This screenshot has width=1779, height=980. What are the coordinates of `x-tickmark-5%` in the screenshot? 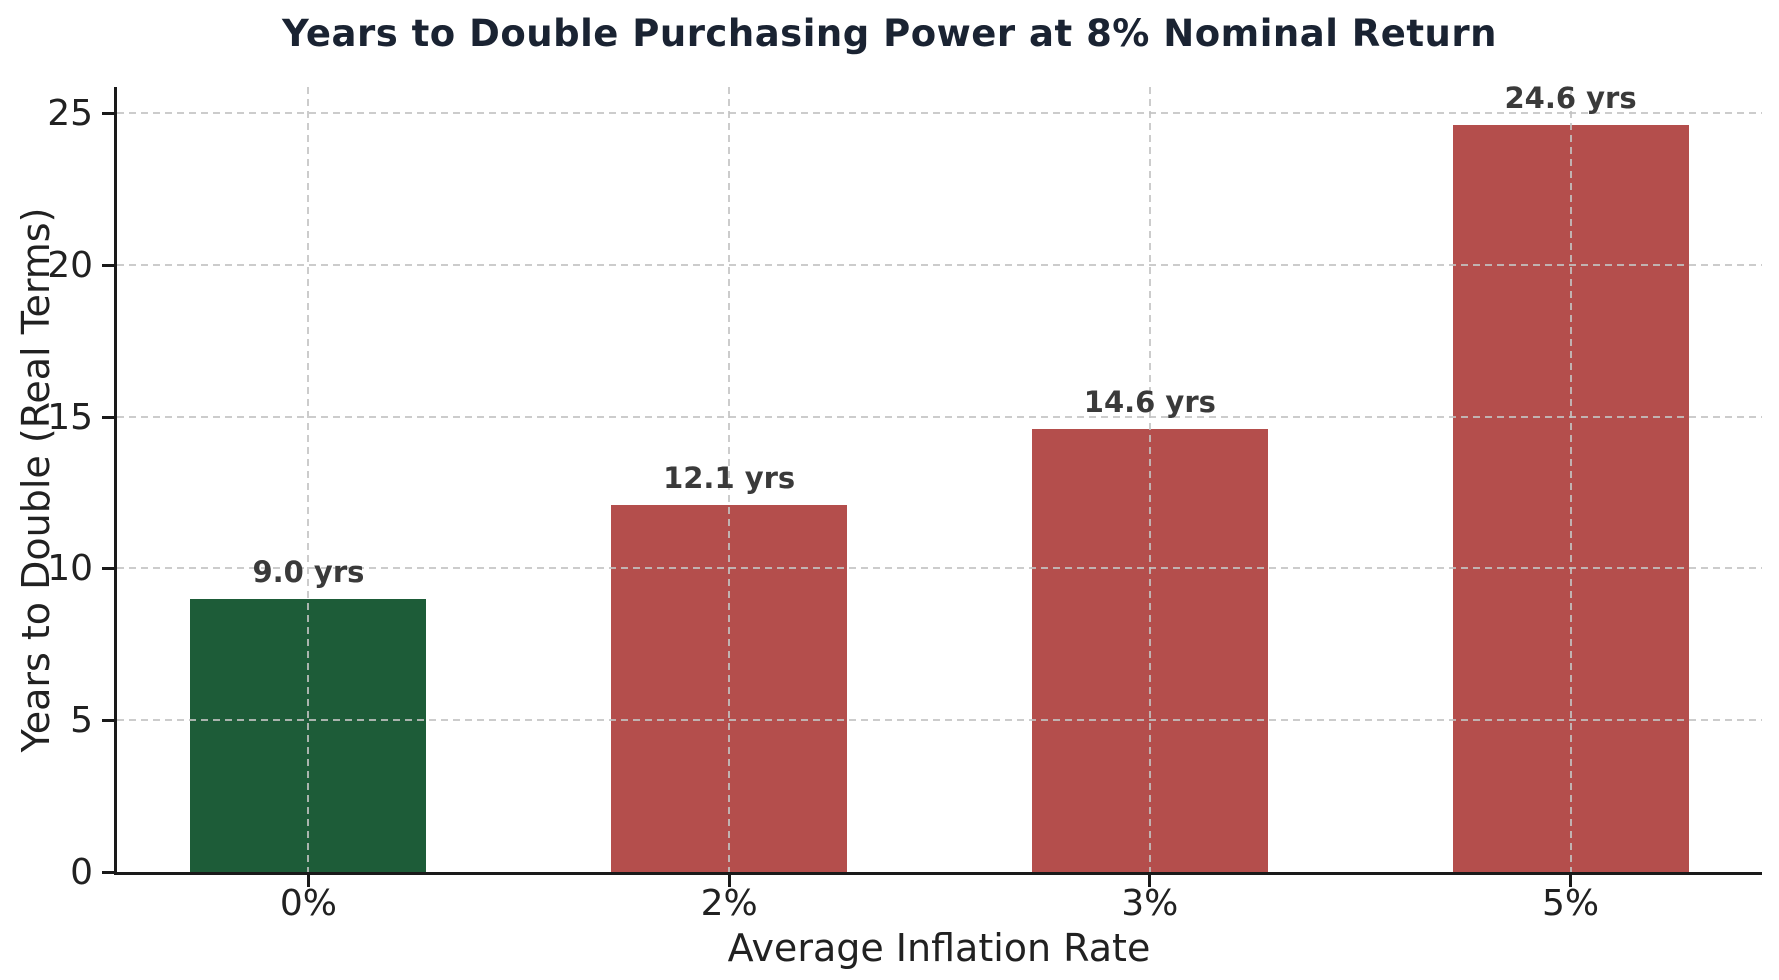 It's located at (1571, 881).